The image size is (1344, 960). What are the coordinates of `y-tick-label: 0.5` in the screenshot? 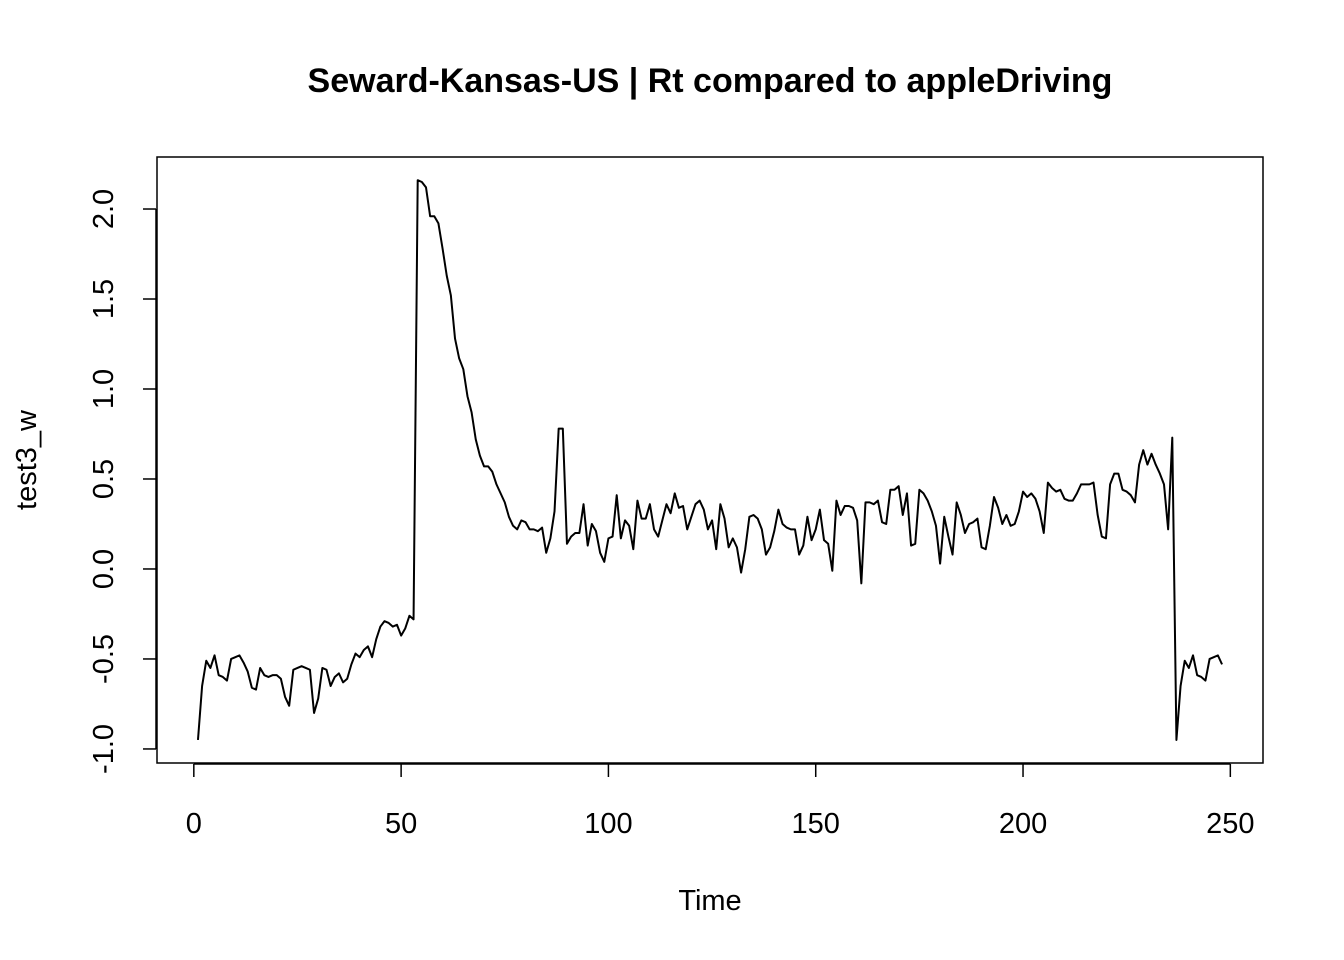 It's located at (104, 479).